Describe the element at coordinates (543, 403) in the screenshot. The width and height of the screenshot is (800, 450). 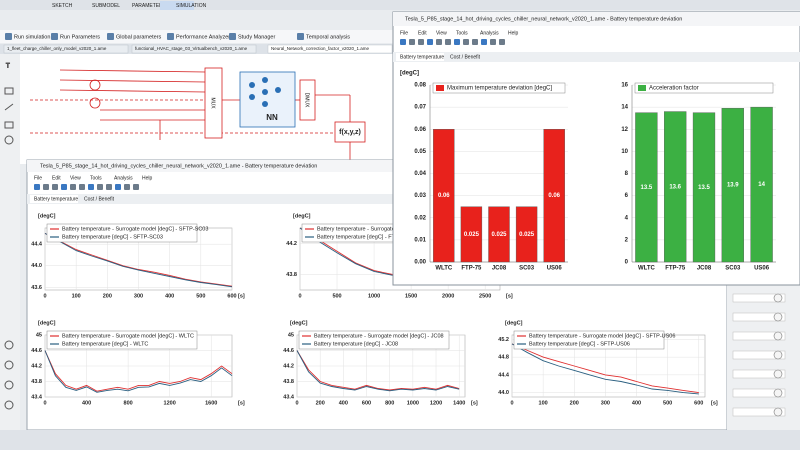
I see `x-tick-label: 100` at that location.